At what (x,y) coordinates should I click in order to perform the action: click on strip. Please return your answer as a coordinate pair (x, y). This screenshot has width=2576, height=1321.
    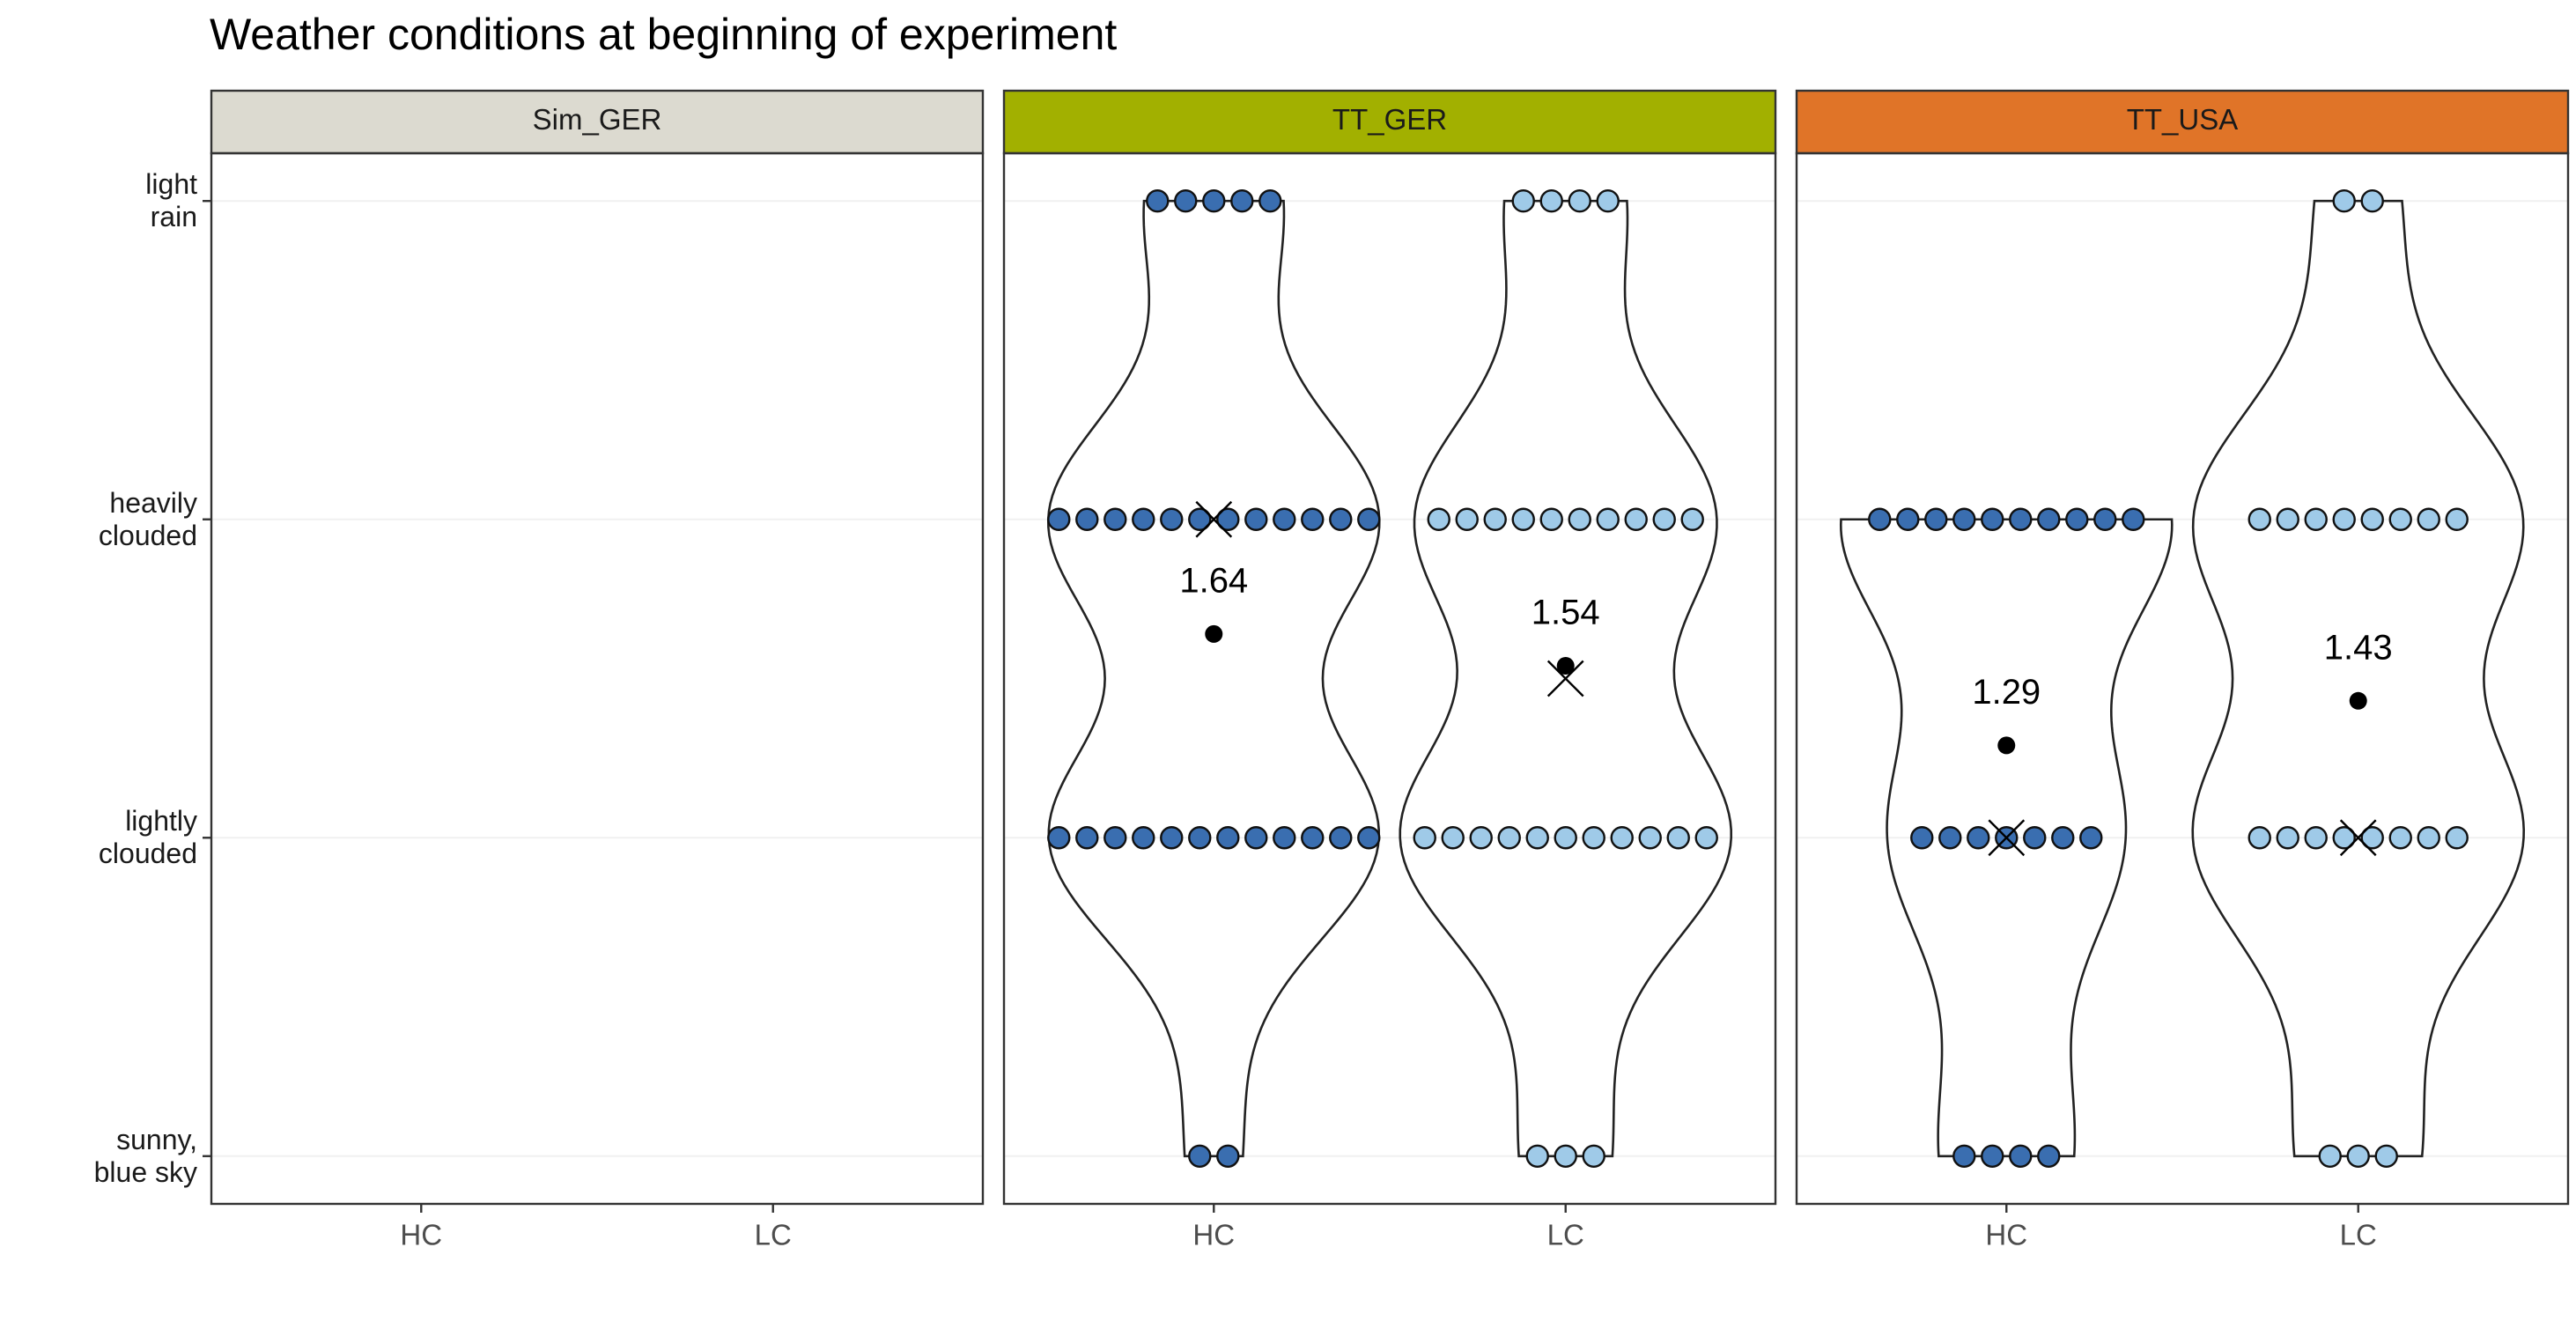
    Looking at the image, I should click on (2182, 122).